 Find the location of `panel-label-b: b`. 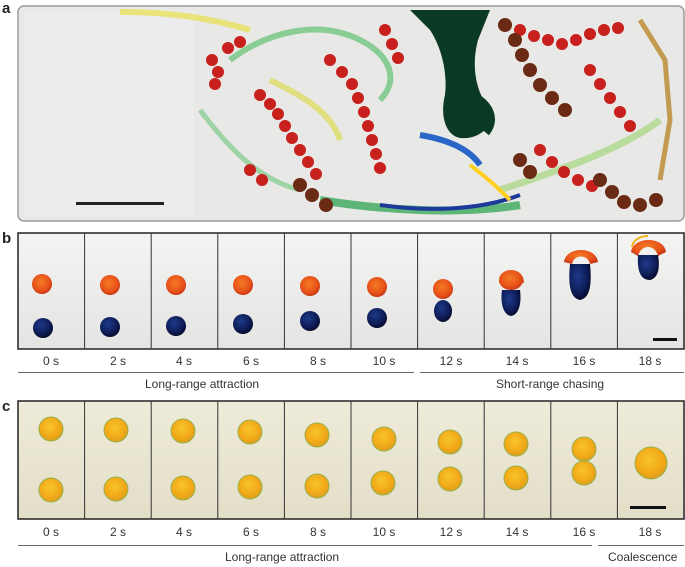

panel-label-b: b is located at coordinates (7, 238).